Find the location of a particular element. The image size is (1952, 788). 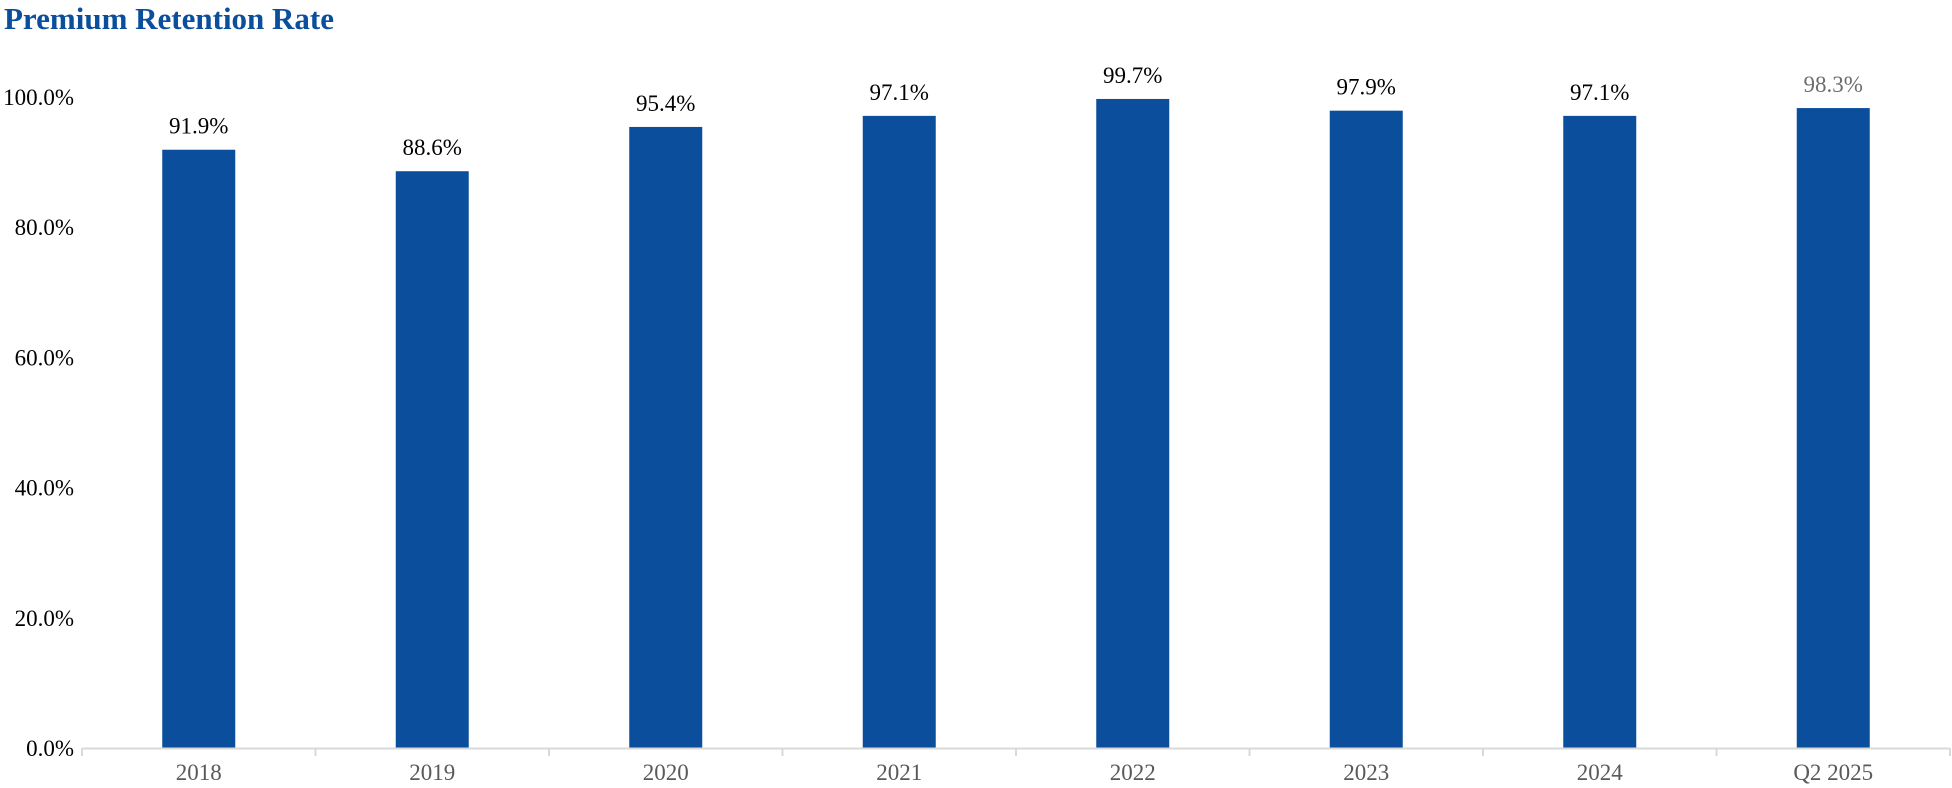

y-tick-label: 100.0% is located at coordinates (38, 97).